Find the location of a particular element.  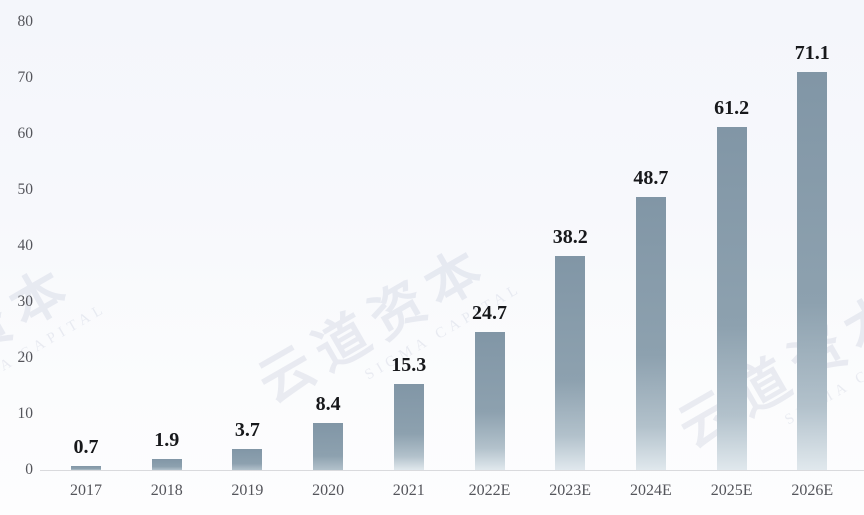

x-tick-label-2025E: 2025E is located at coordinates (731, 490).